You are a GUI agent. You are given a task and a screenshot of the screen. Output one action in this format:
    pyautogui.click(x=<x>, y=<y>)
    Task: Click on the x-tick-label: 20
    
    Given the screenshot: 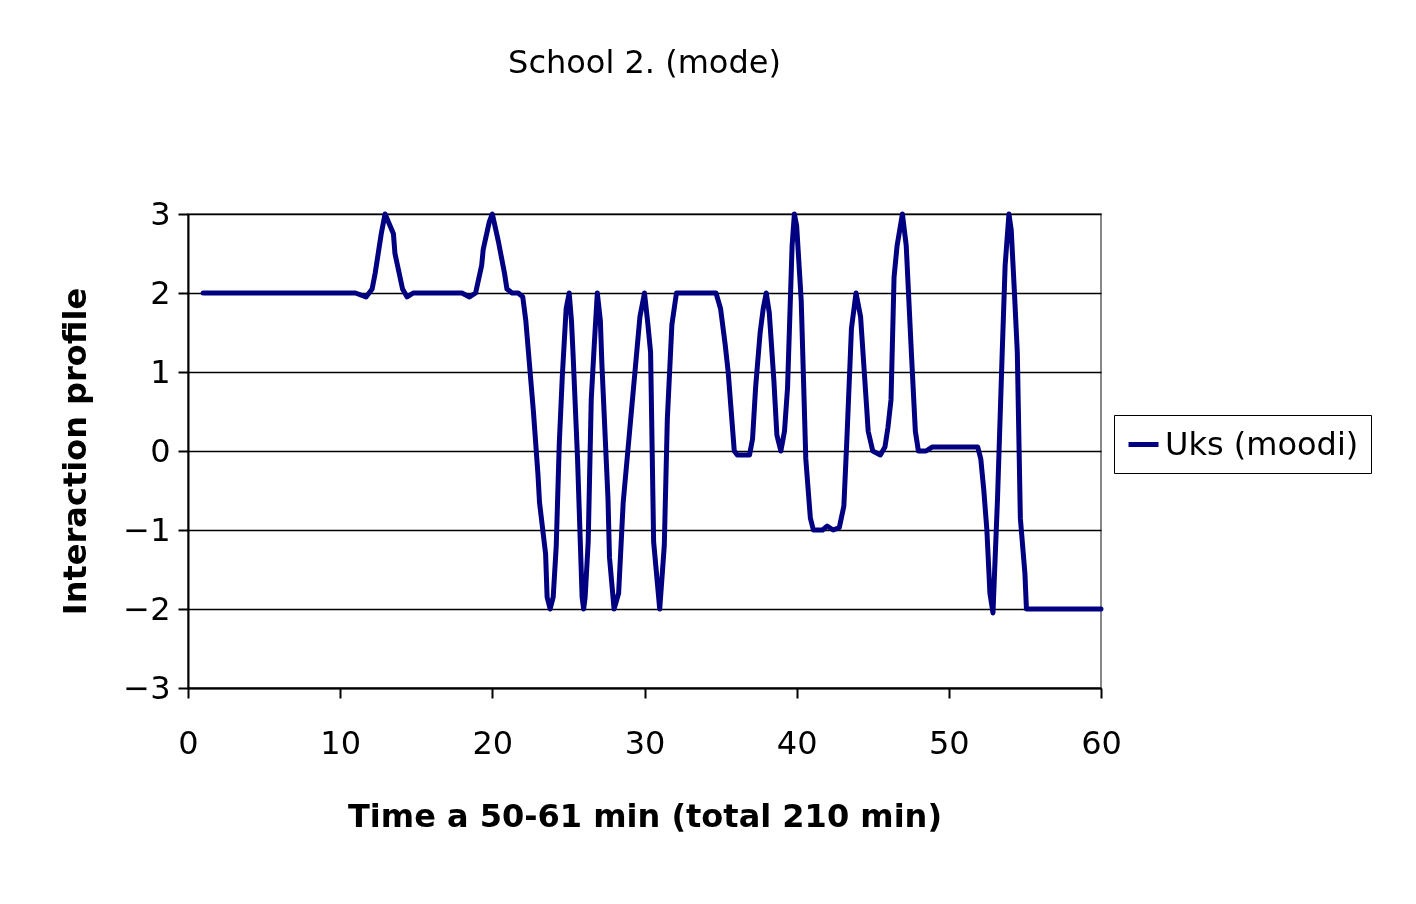 What is the action you would take?
    pyautogui.click(x=493, y=742)
    